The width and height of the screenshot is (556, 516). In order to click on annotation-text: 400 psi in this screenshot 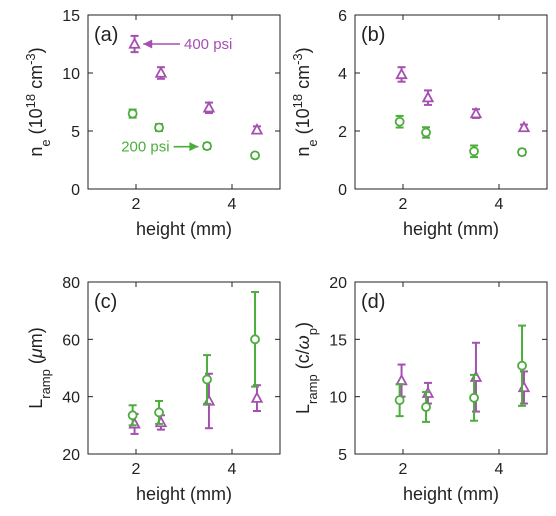, I will do `click(208, 44)`.